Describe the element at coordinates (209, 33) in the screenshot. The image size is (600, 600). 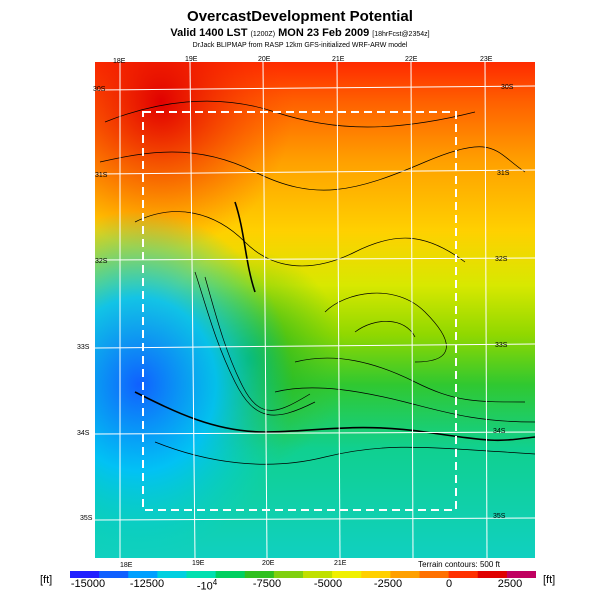
I see `valid-prefix: Valid 1400 LST` at that location.